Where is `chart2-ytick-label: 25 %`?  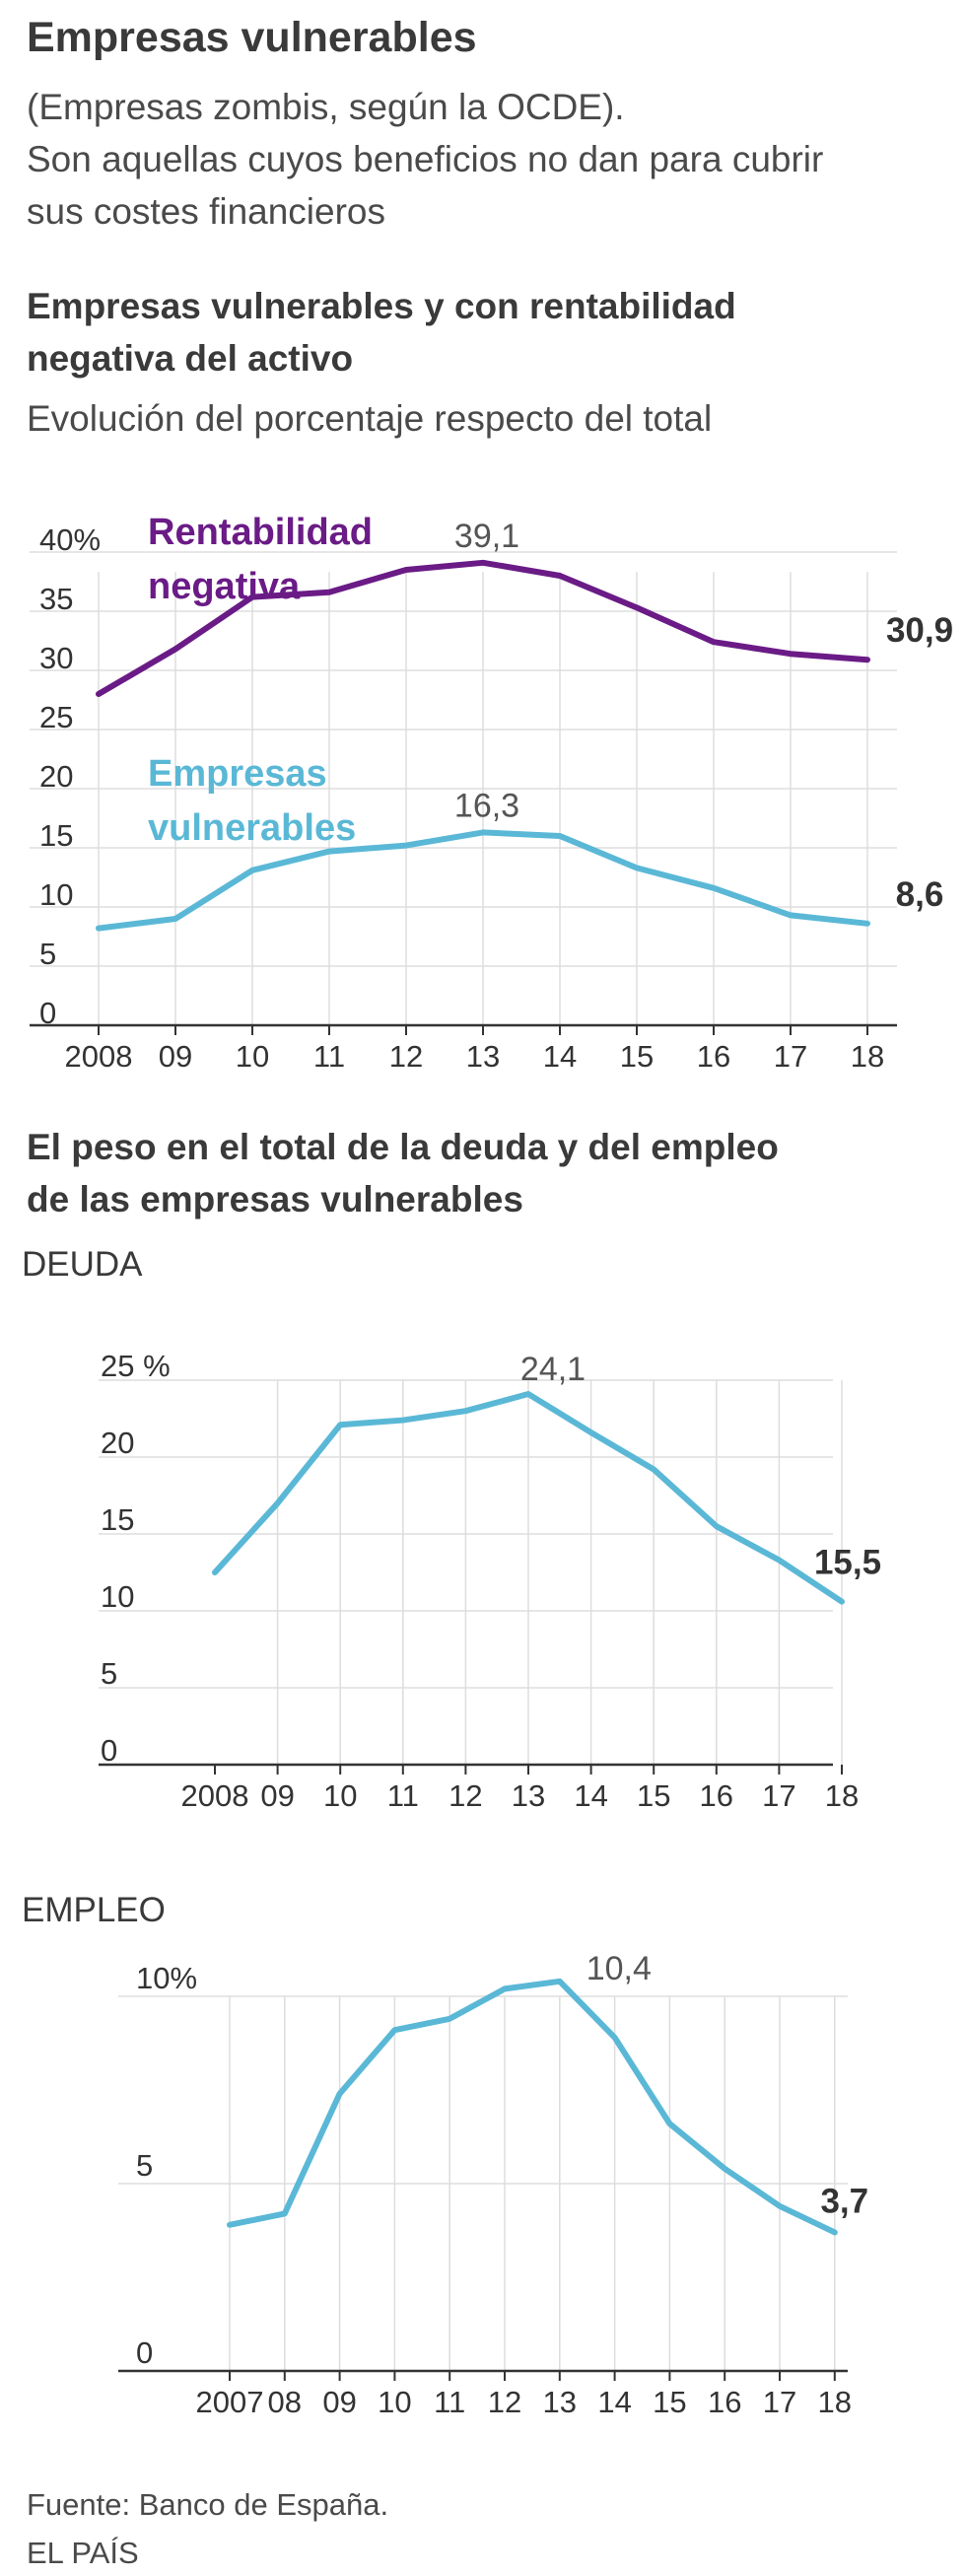 chart2-ytick-label: 25 % is located at coordinates (136, 1366).